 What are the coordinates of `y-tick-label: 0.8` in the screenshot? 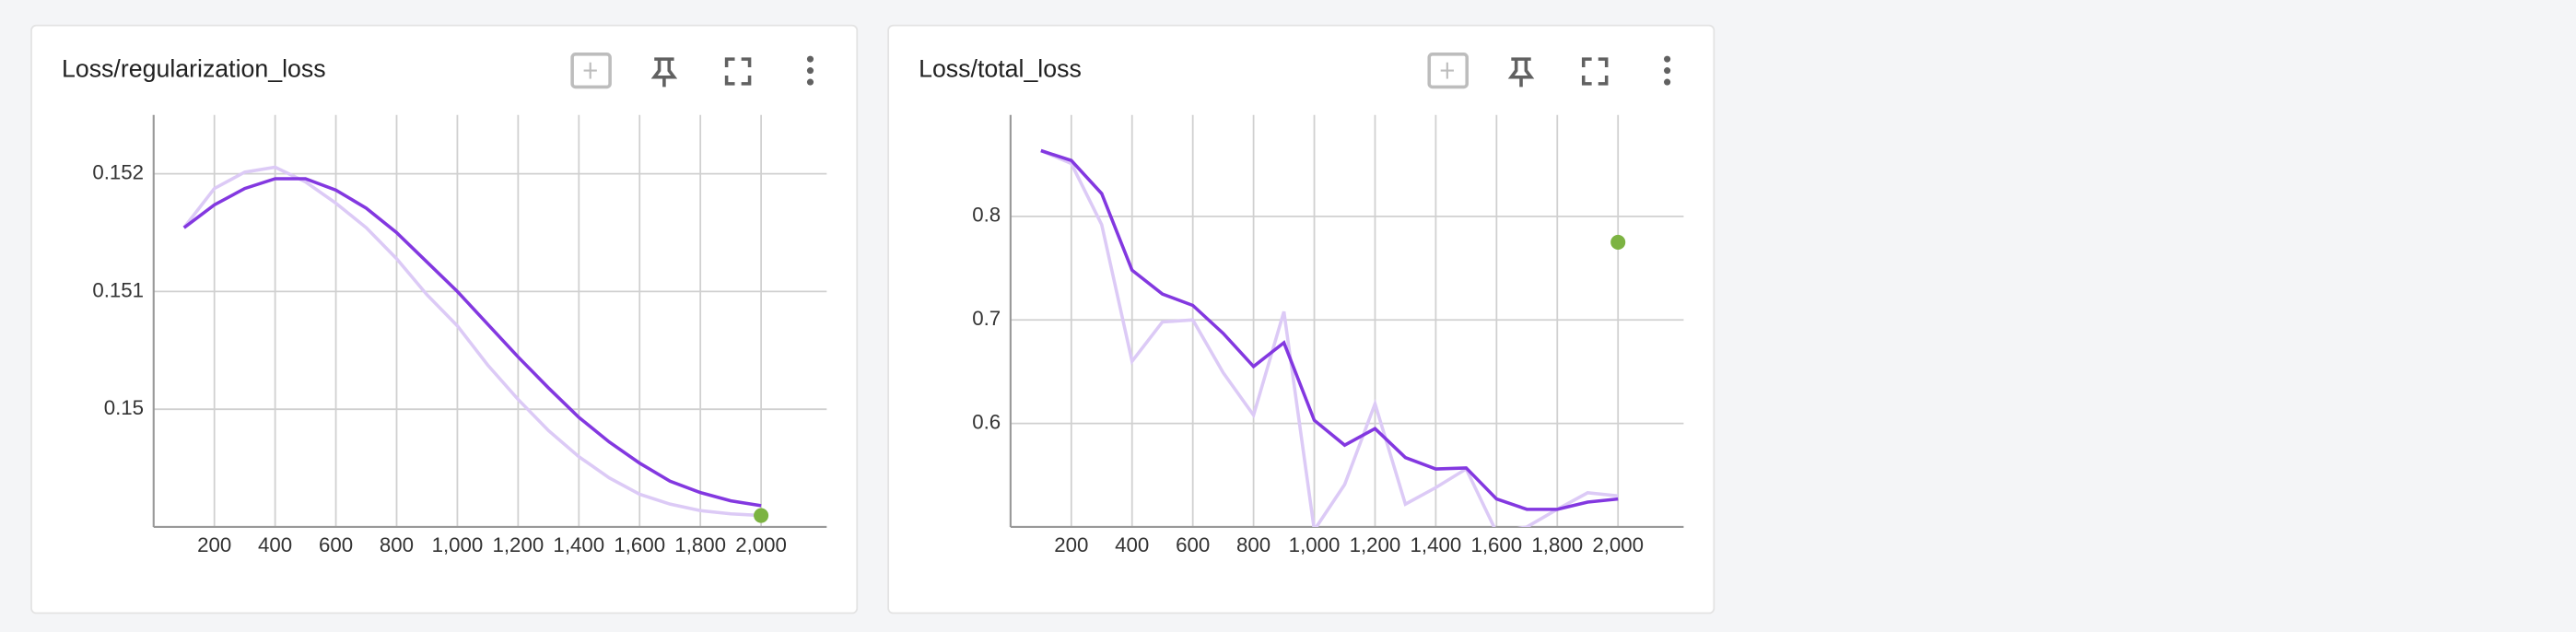 It's located at (986, 216).